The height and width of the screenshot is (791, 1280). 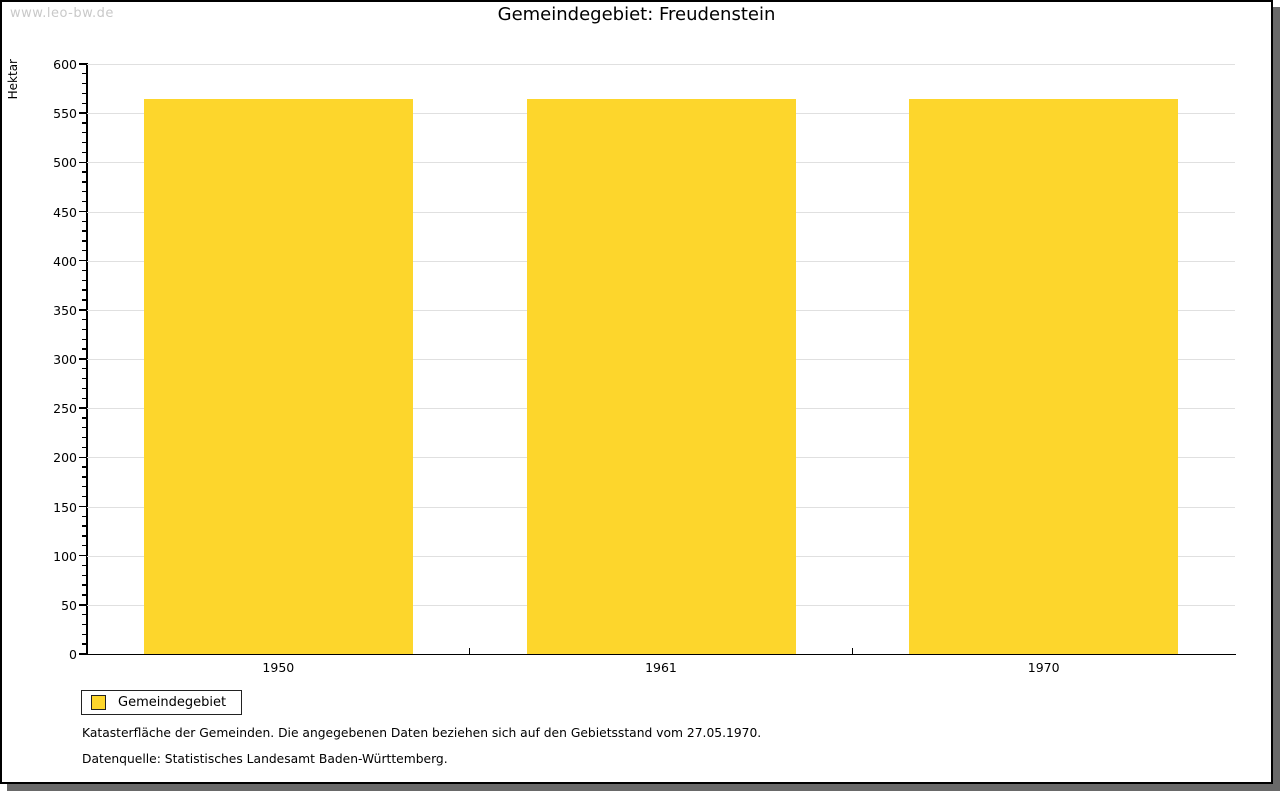 What do you see at coordinates (98, 702) in the screenshot?
I see `legend-swatch-gemeindegebiet` at bounding box center [98, 702].